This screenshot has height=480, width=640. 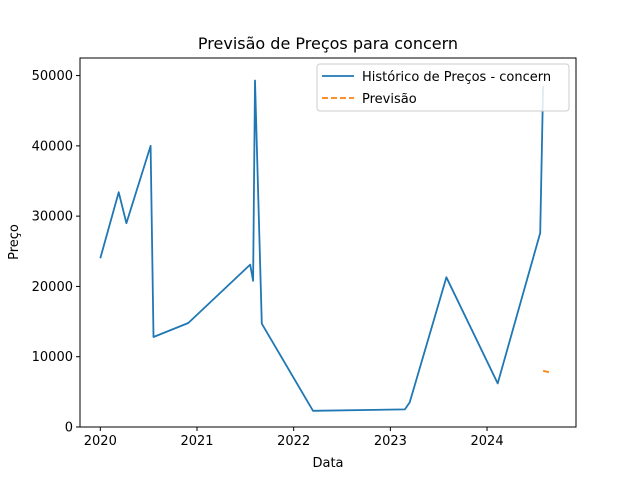 What do you see at coordinates (390, 441) in the screenshot?
I see `x-tick-label: 2023` at bounding box center [390, 441].